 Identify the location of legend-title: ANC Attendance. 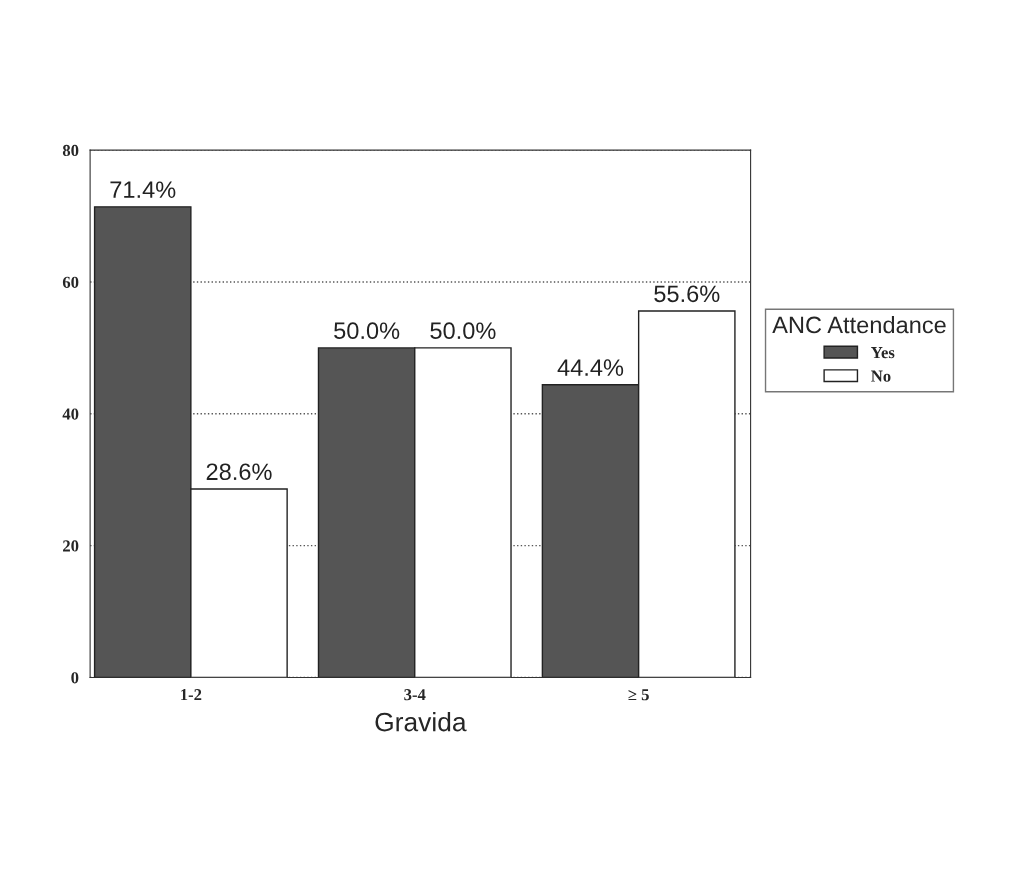
(859, 324).